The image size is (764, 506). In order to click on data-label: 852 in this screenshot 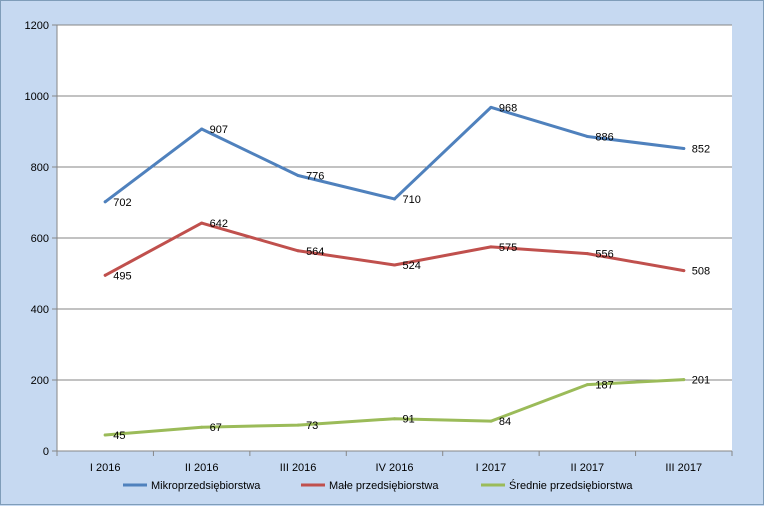, I will do `click(701, 150)`.